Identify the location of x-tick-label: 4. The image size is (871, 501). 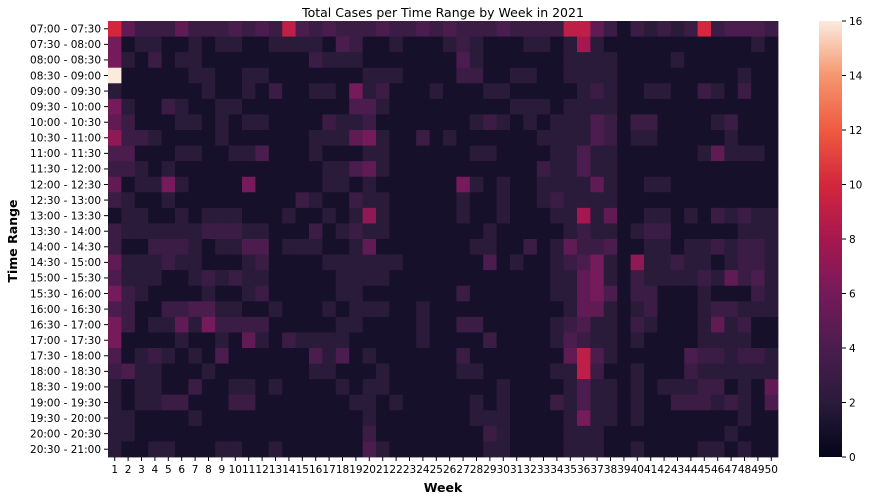
(155, 470).